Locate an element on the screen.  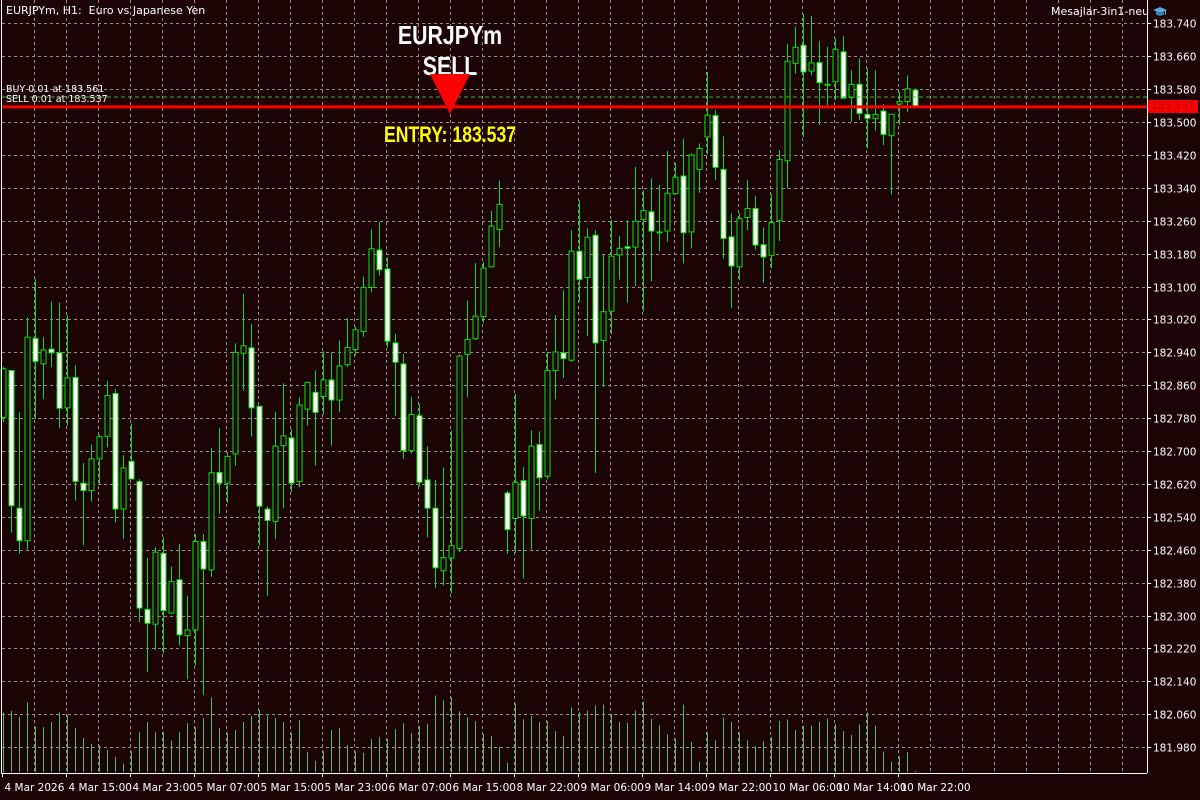
graduation-cap-icon is located at coordinates (1160, 12).